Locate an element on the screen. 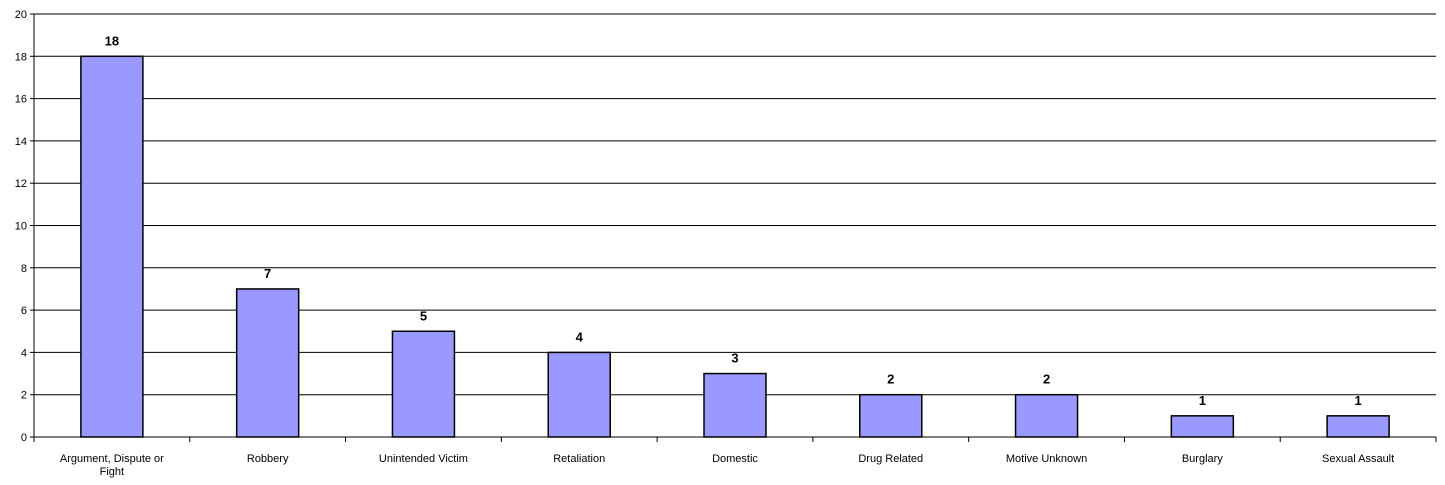 The width and height of the screenshot is (1445, 485). x-category-label: Robbery is located at coordinates (268, 459).